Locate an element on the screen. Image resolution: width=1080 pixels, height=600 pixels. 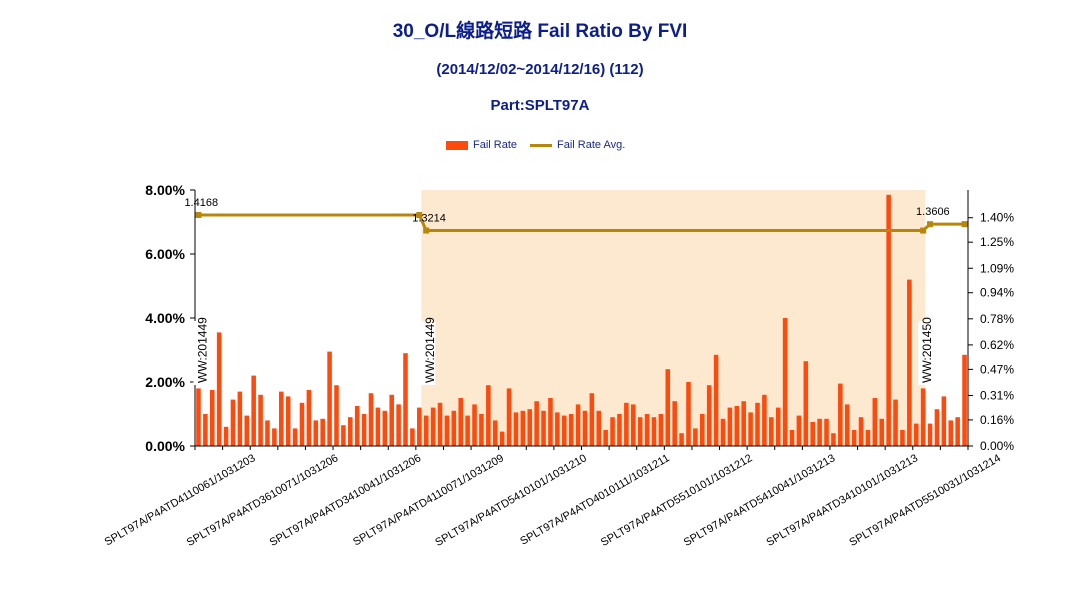
legend-label-fail-rate: Fail Rate is located at coordinates (495, 145).